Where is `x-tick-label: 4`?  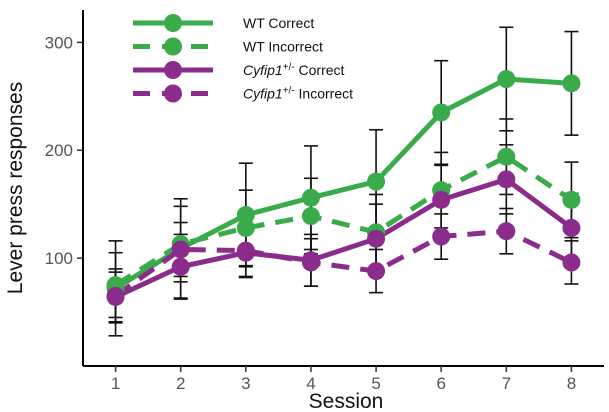 x-tick-label: 4 is located at coordinates (310, 383).